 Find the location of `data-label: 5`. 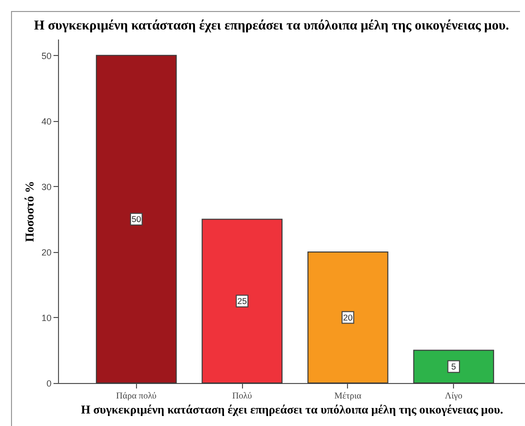

data-label: 5 is located at coordinates (453, 367).